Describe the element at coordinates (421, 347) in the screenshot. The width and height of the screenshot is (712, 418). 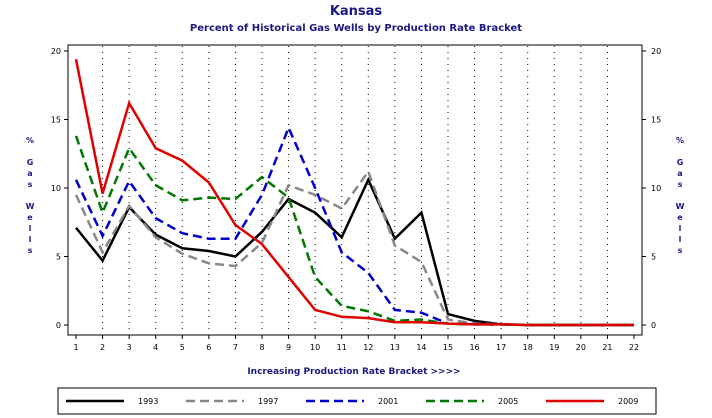
I see `x-tick-label: 14` at that location.